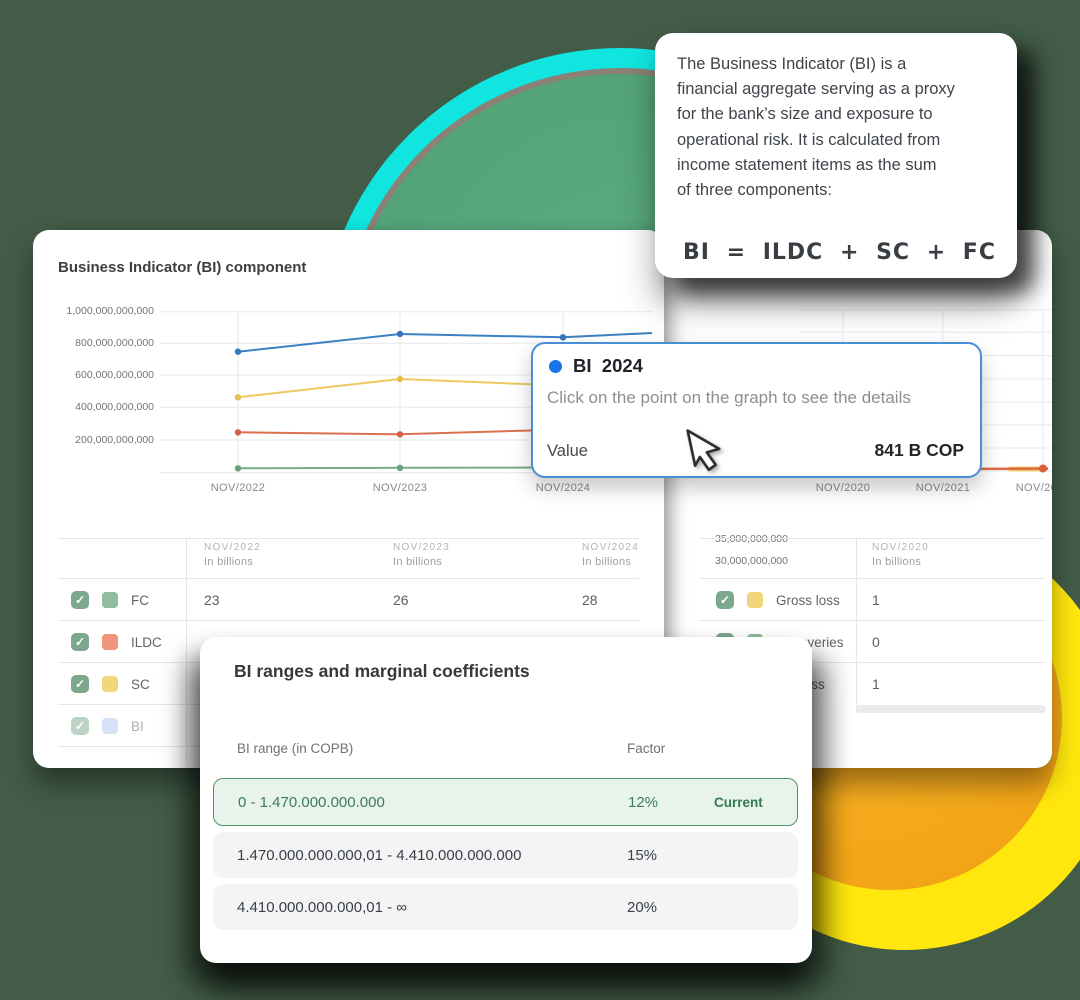 Image resolution: width=1080 pixels, height=1000 pixels. I want to click on ildc-label: ILDC, so click(146, 642).